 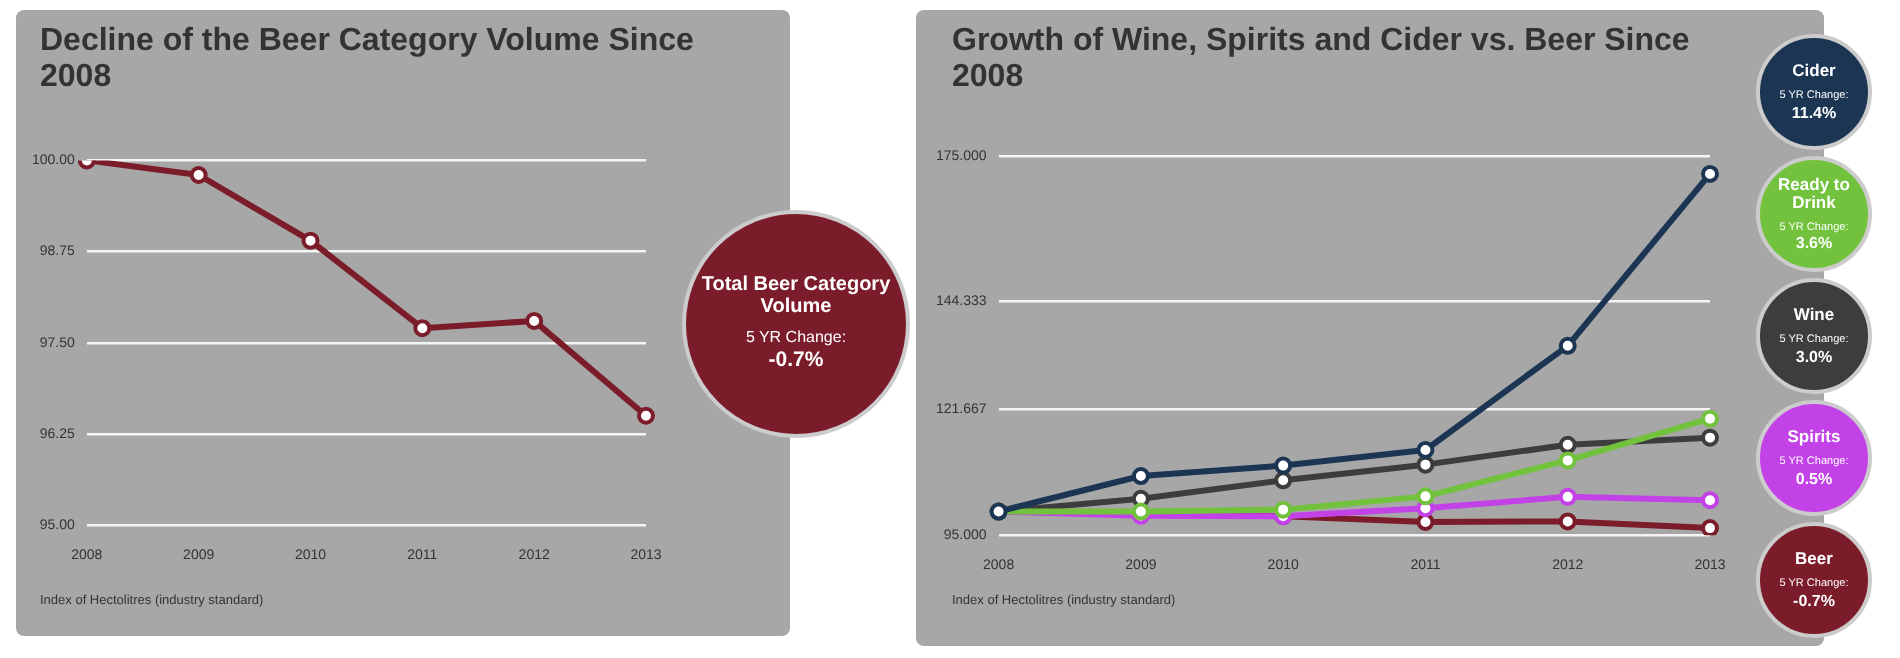 I want to click on text: Beer, so click(x=1814, y=558).